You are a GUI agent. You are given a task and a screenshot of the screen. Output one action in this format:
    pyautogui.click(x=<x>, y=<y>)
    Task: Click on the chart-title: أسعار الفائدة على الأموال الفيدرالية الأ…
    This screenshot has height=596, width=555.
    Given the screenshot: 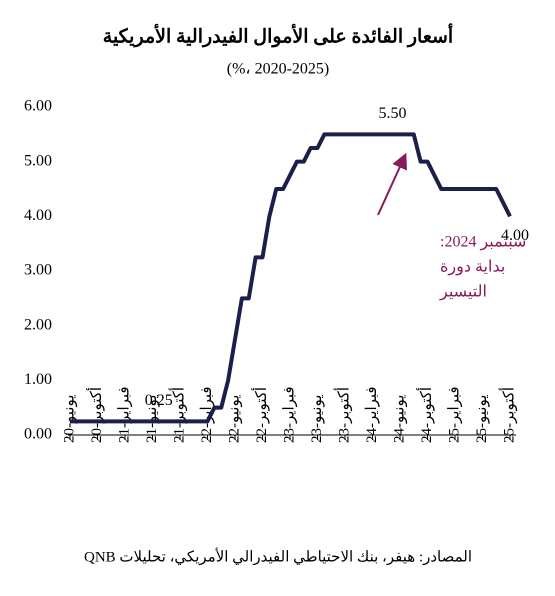 What is the action you would take?
    pyautogui.click(x=278, y=34)
    